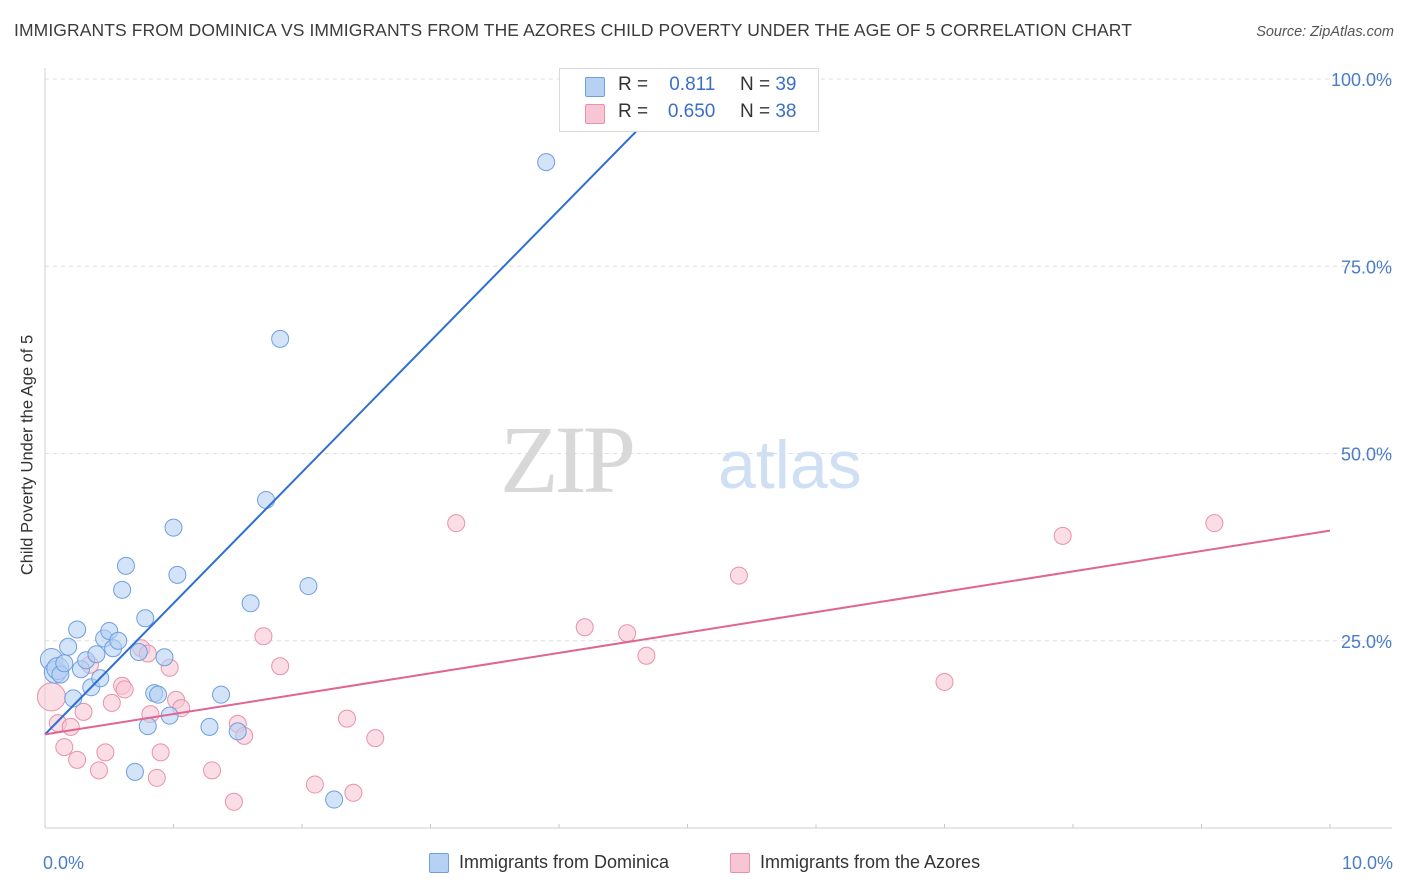 Image resolution: width=1406 pixels, height=892 pixels. Describe the element at coordinates (1366, 267) in the screenshot. I see `y-tick-label: 75.0%` at that location.